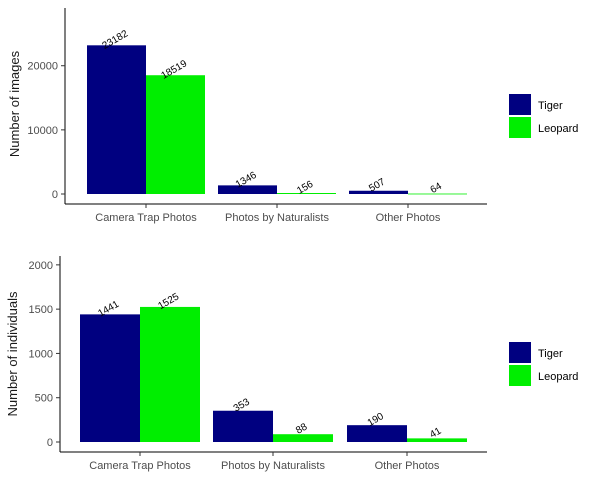  What do you see at coordinates (41, 354) in the screenshot?
I see `chart-2-y-tick-label: 1000` at bounding box center [41, 354].